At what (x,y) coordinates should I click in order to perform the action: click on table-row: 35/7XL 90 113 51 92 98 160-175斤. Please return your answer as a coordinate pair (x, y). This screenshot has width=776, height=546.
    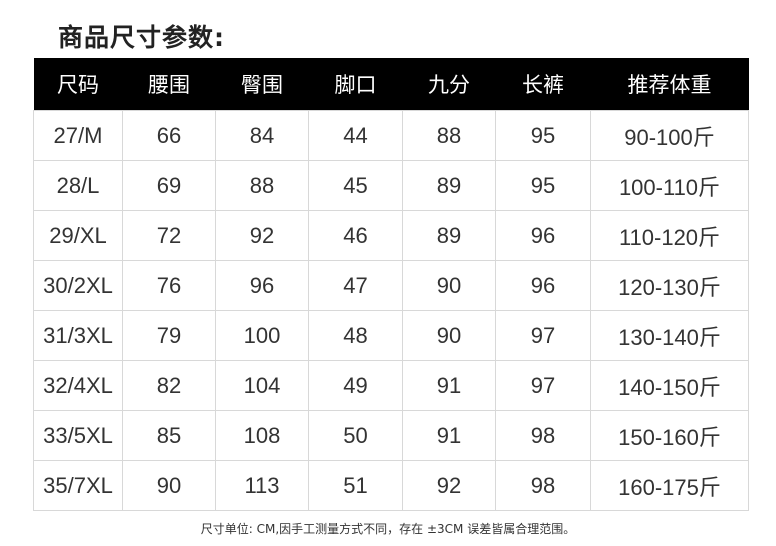
    Looking at the image, I should click on (391, 485).